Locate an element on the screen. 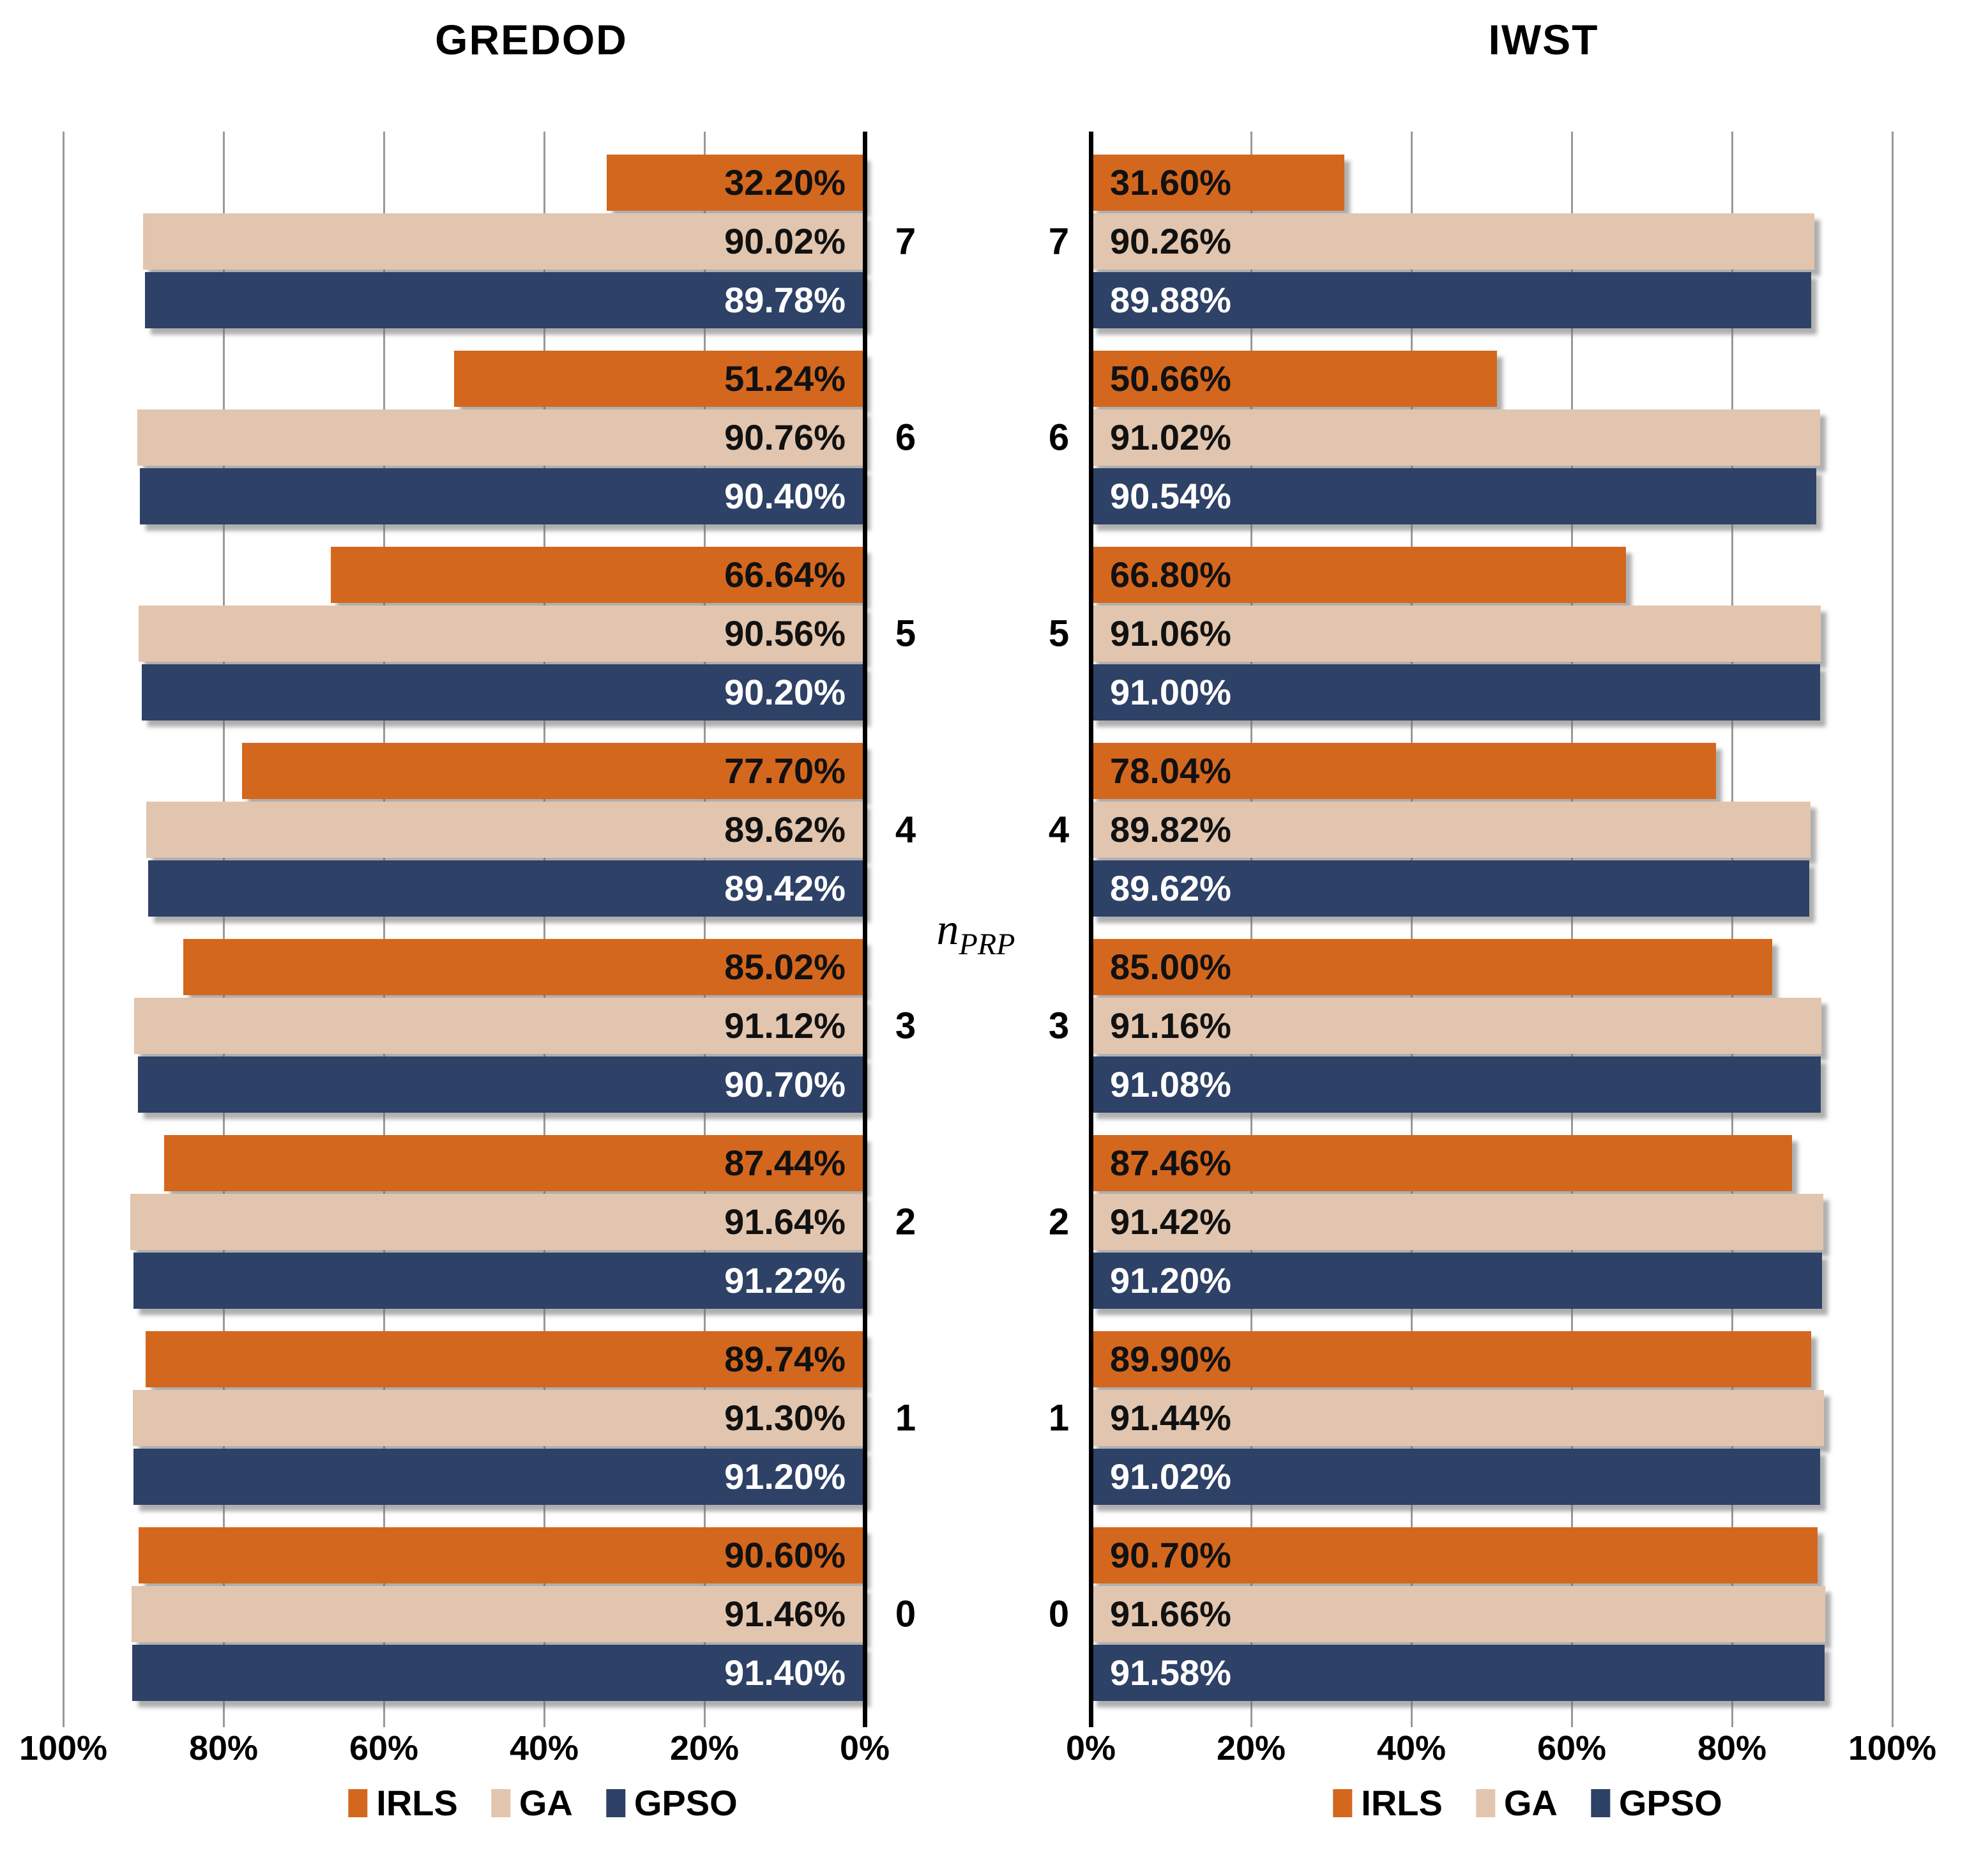  bar-value-label: 91.64% is located at coordinates (785, 1221).